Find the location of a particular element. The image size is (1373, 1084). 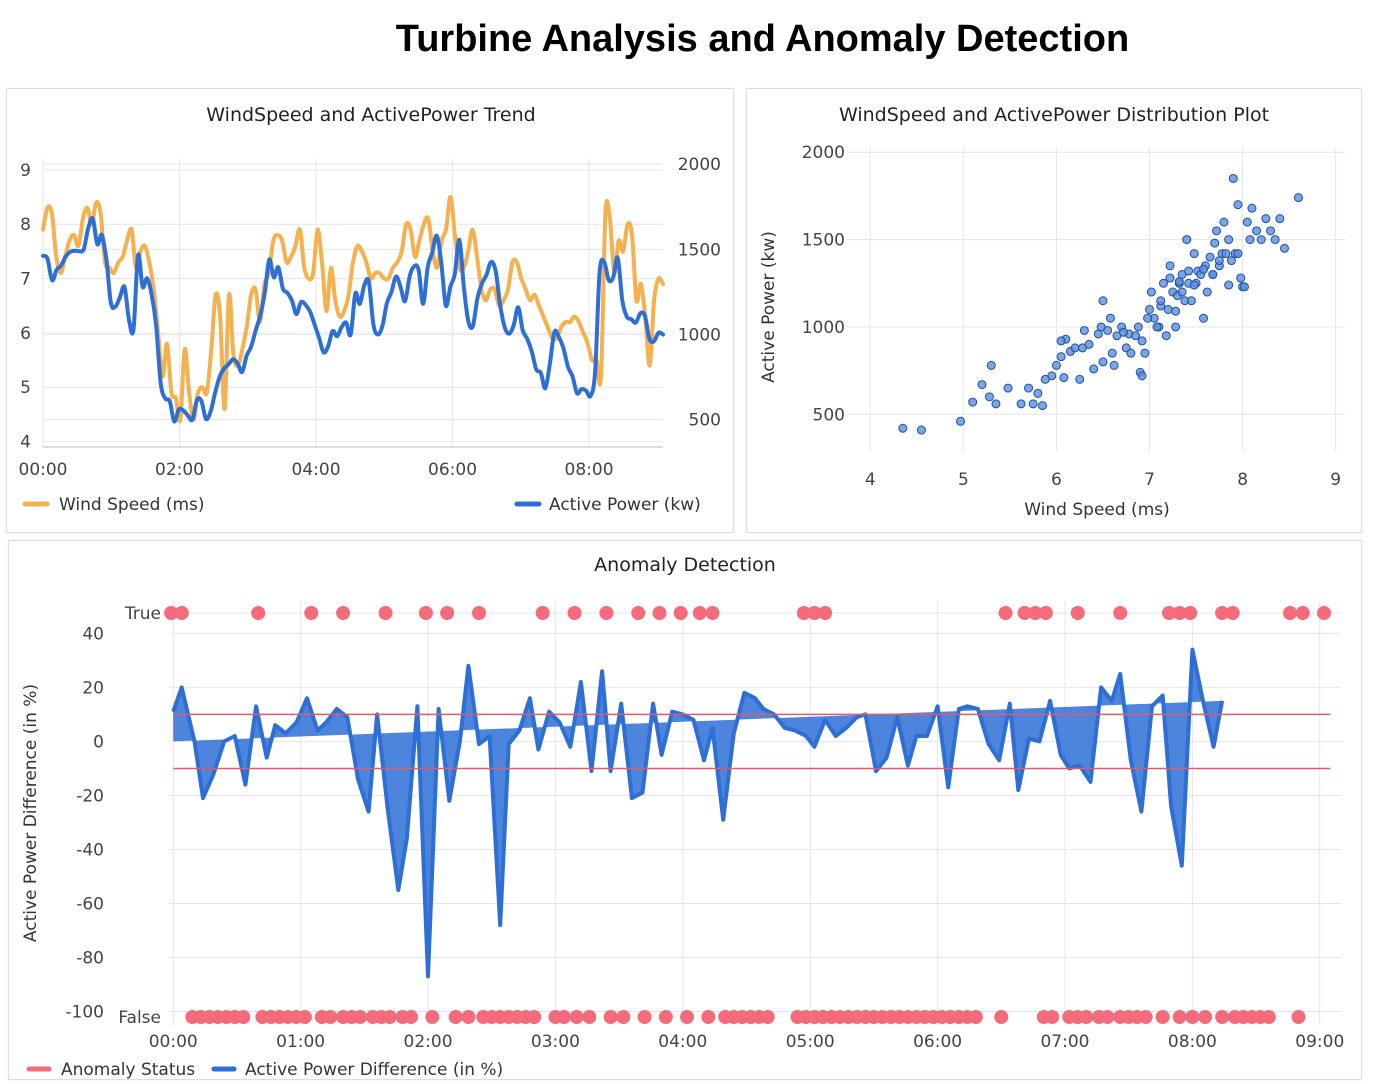

legend-anomaly-status-label: Anomaly Status is located at coordinates (128, 1070).